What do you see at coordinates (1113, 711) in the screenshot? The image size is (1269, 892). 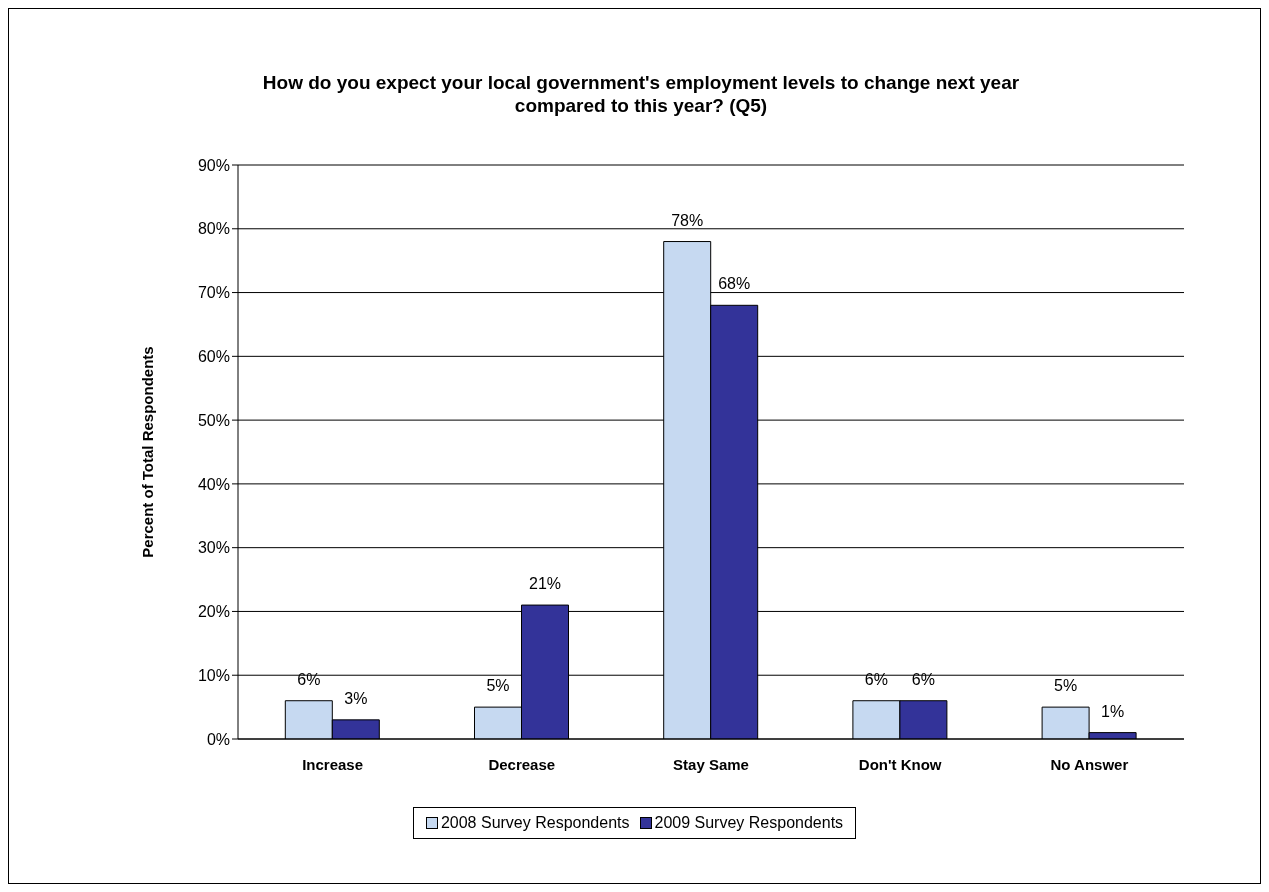 I see `data-label: 1%` at bounding box center [1113, 711].